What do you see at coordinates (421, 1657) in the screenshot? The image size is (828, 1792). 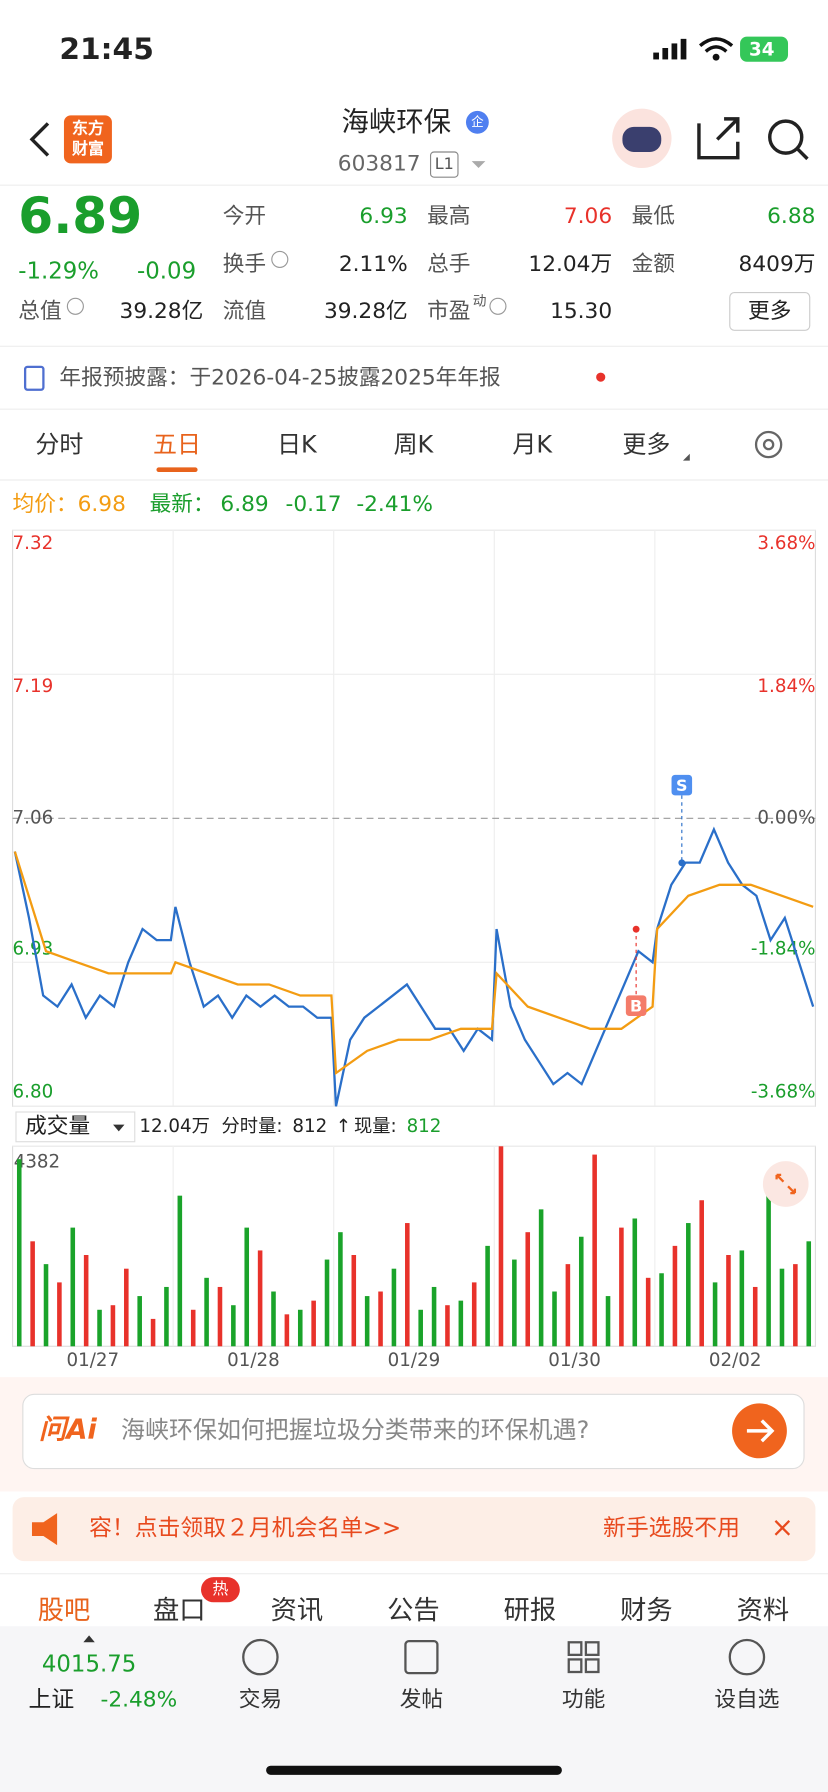 I see `post-icon` at bounding box center [421, 1657].